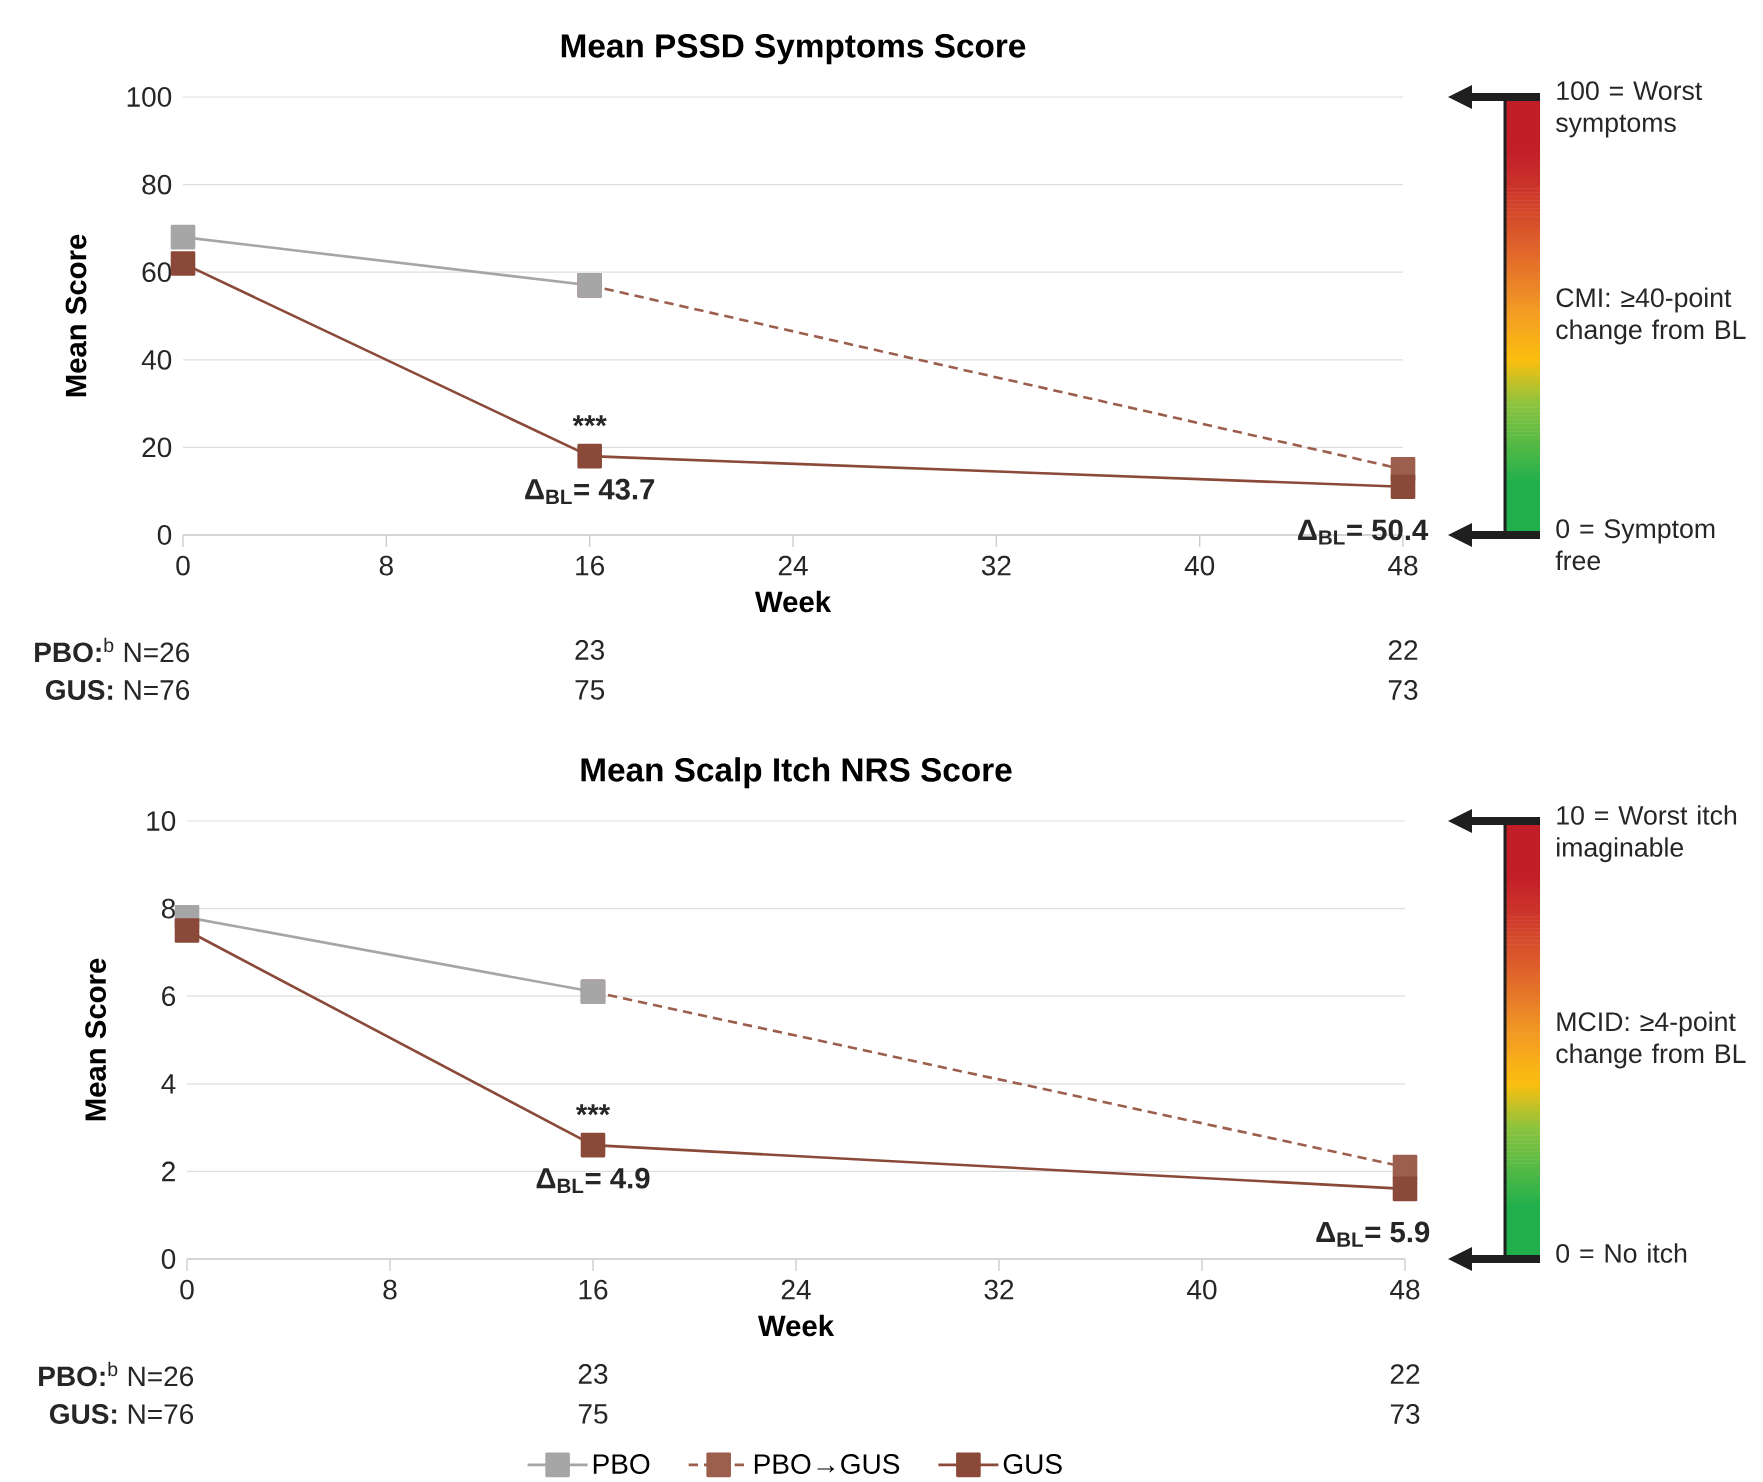 The width and height of the screenshot is (1763, 1482). Describe the element at coordinates (1647, 834) in the screenshot. I see `text: 10 = Worst itch imaginable` at that location.